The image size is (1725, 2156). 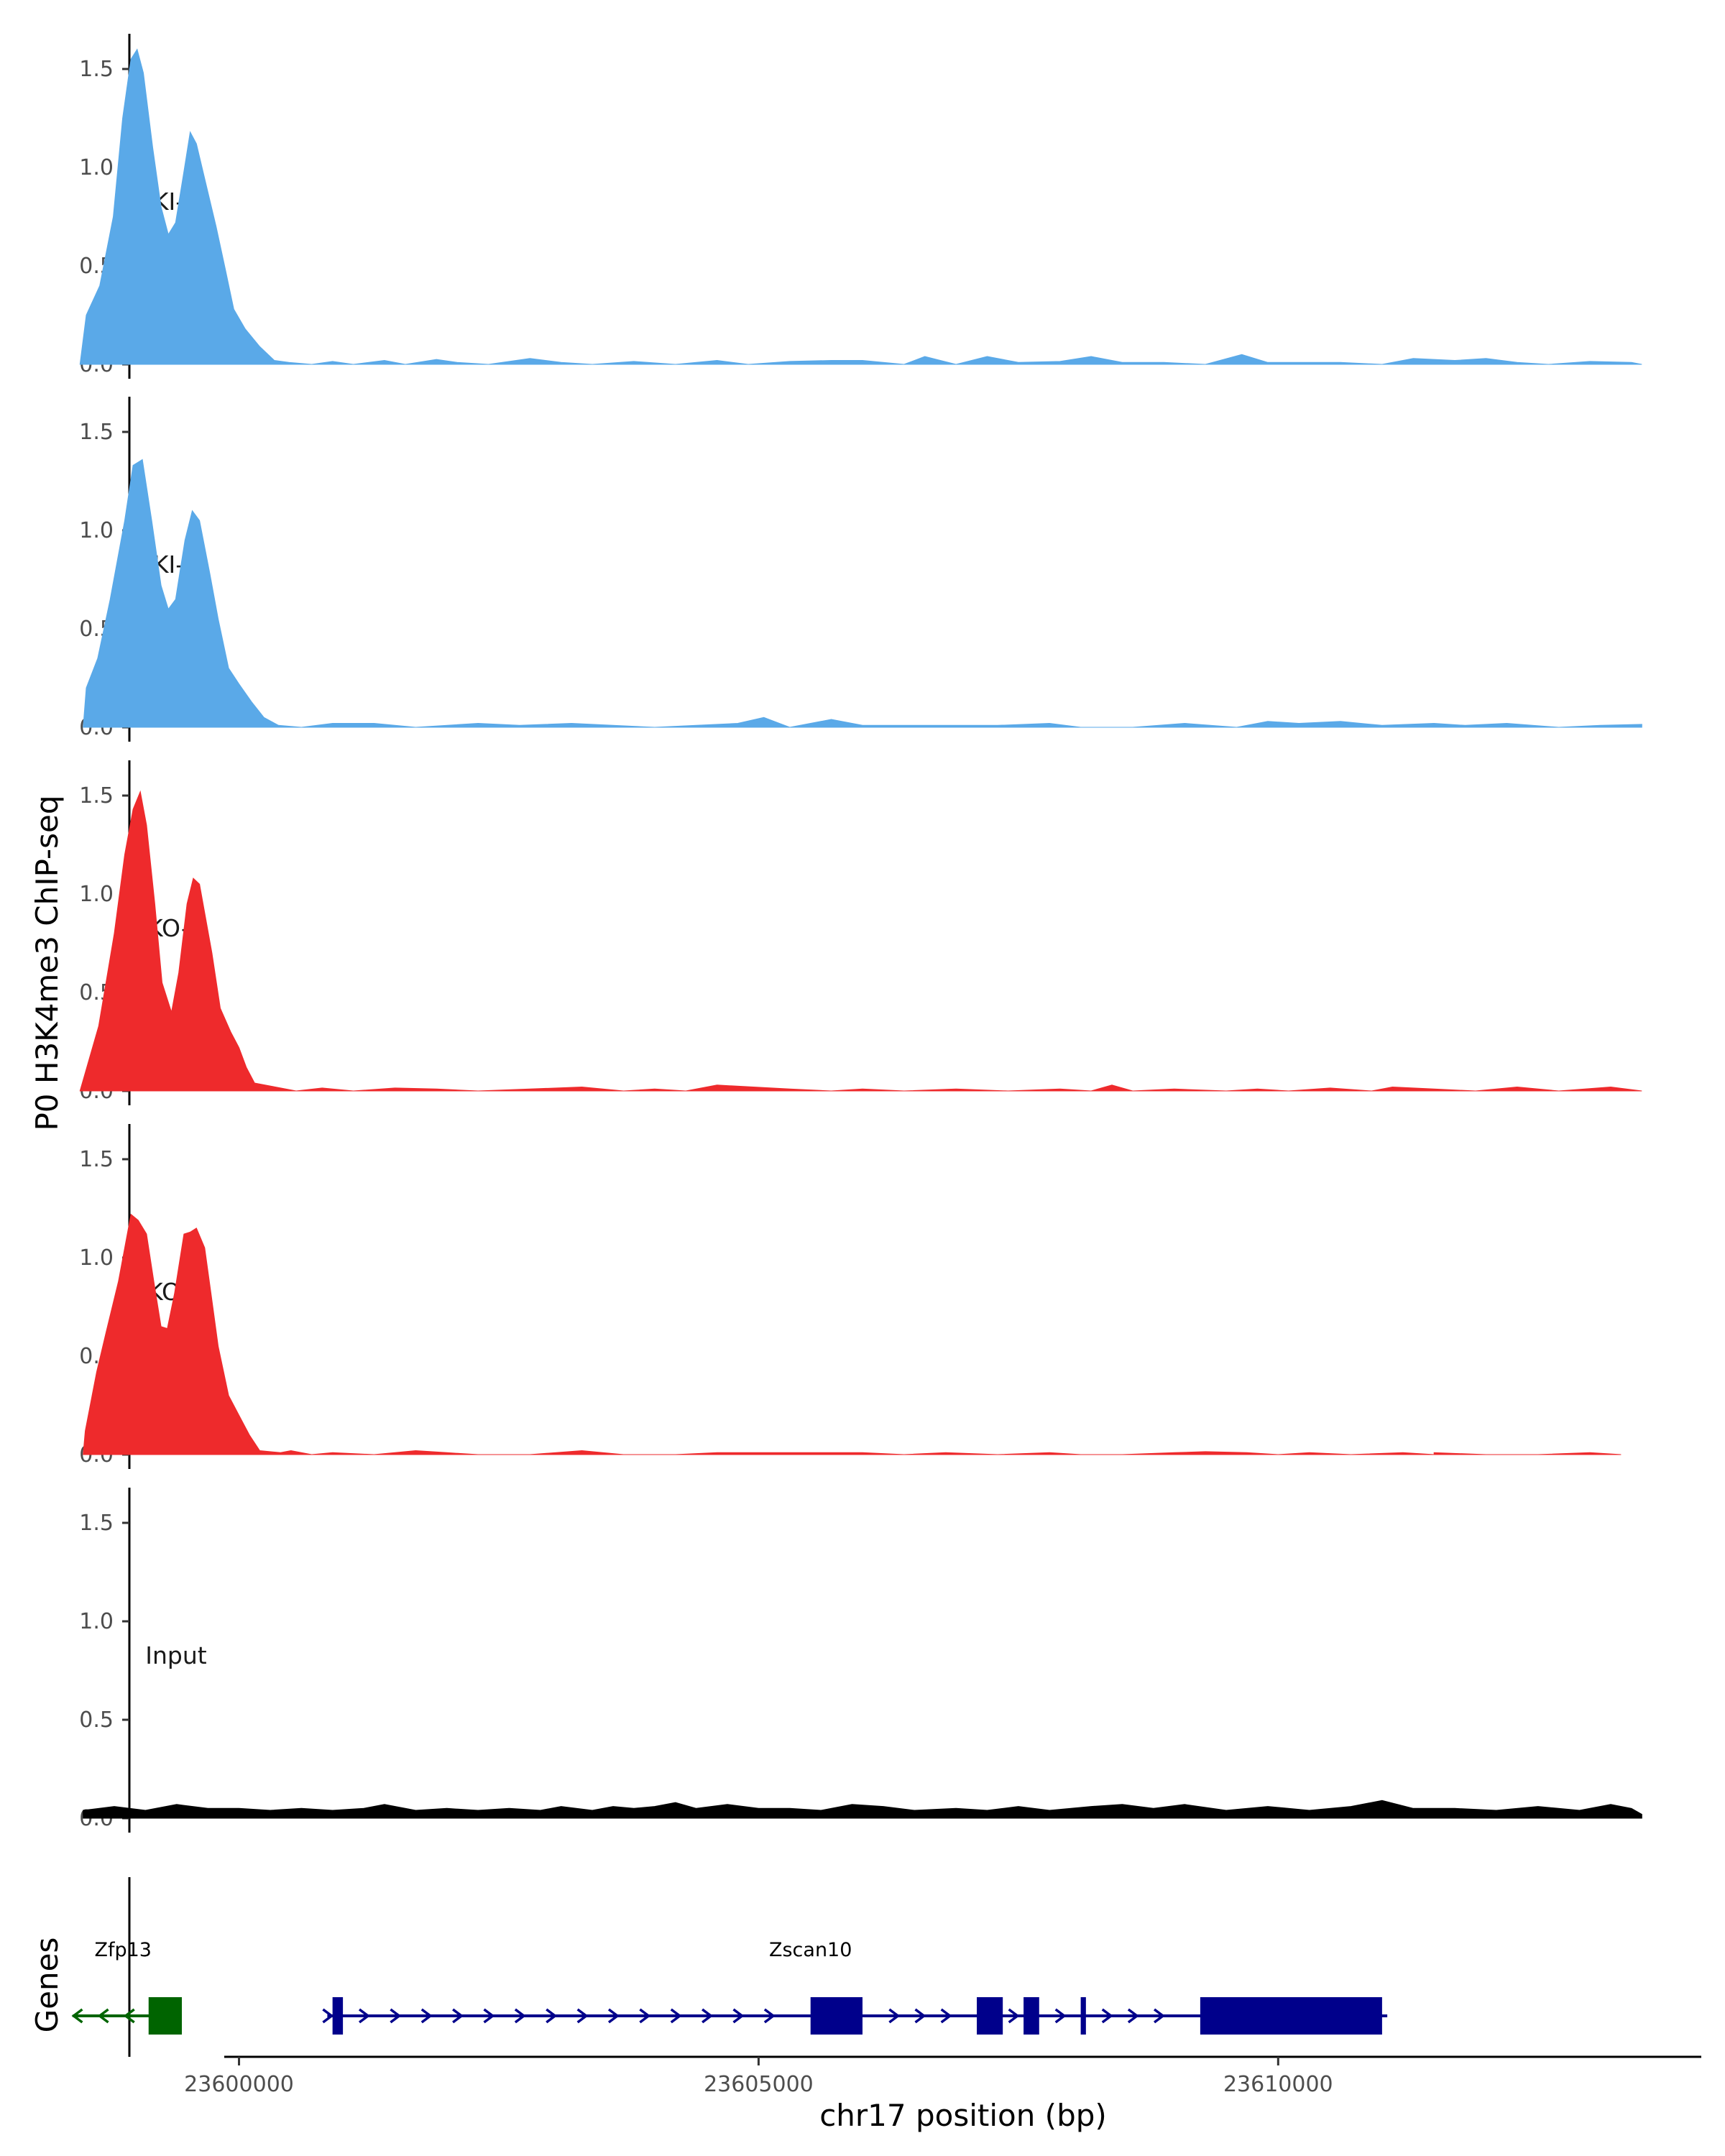 I want to click on gene-name: Zscan10, so click(x=810, y=1950).